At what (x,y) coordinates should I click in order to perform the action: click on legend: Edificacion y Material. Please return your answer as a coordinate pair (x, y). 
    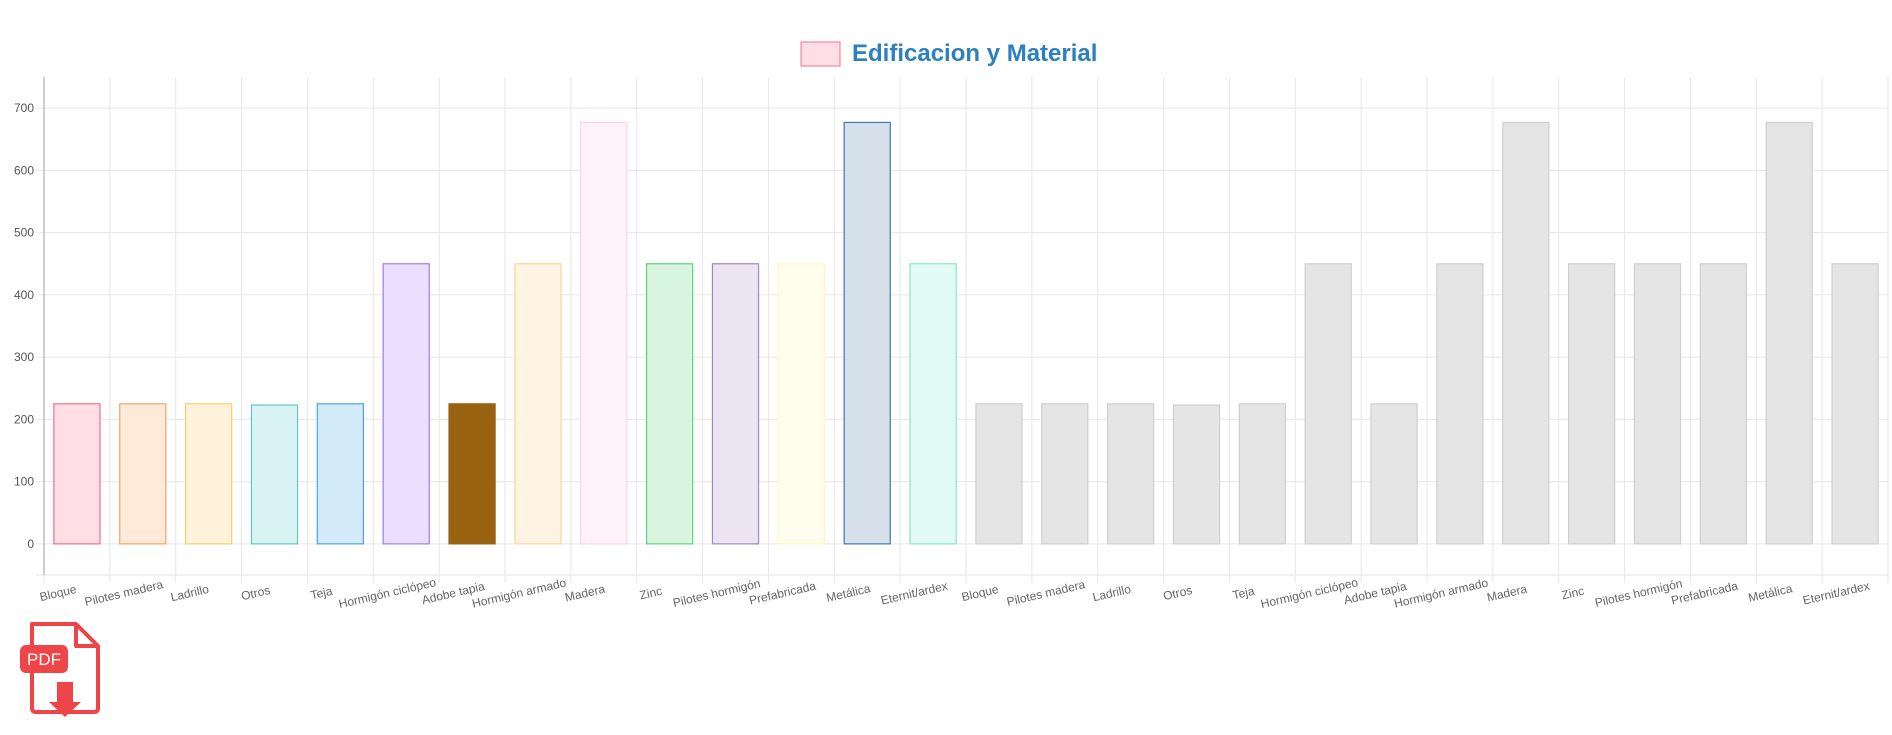
    Looking at the image, I should click on (948, 53).